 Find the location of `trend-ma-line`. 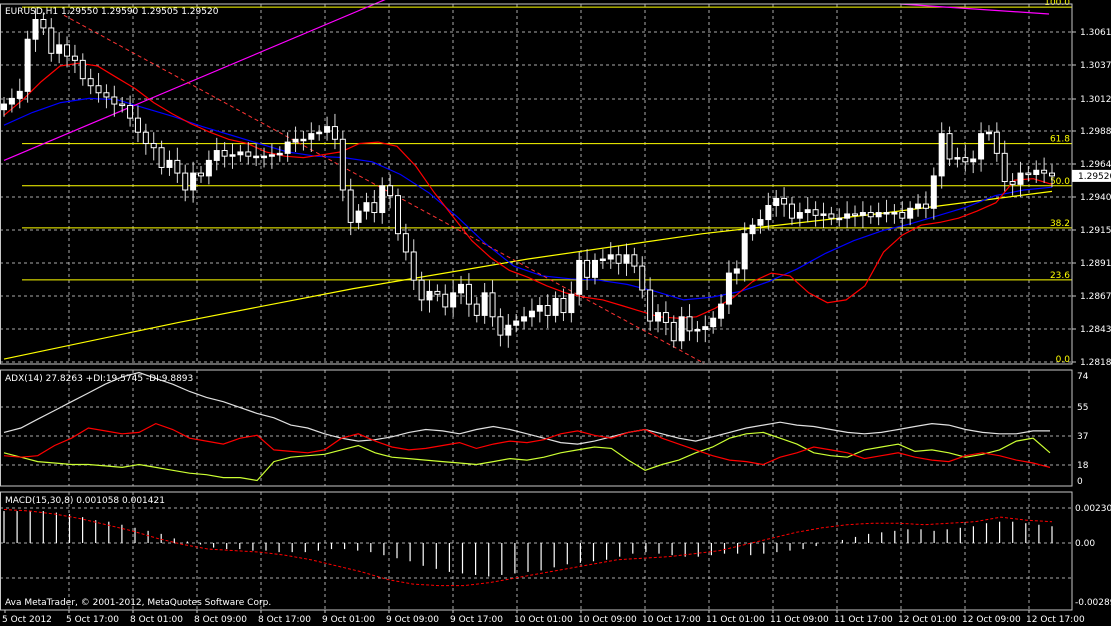

trend-ma-line is located at coordinates (974, 9).